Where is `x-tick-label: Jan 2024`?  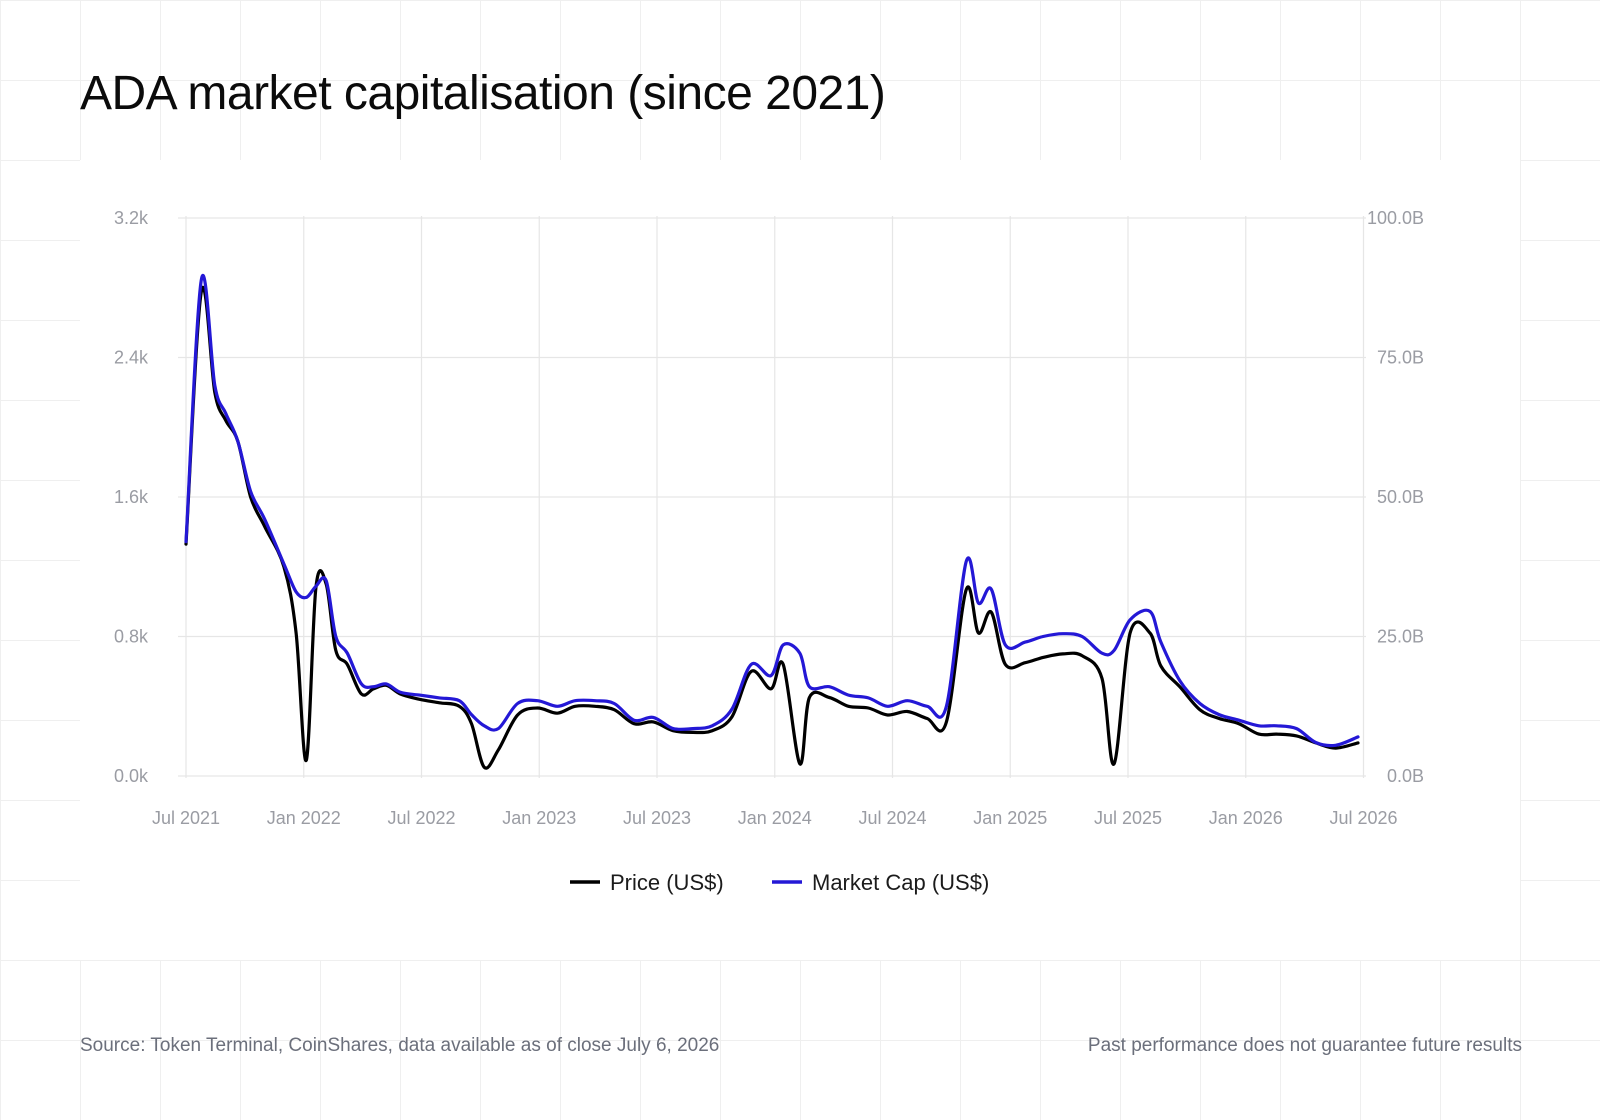
x-tick-label: Jan 2024 is located at coordinates (775, 818).